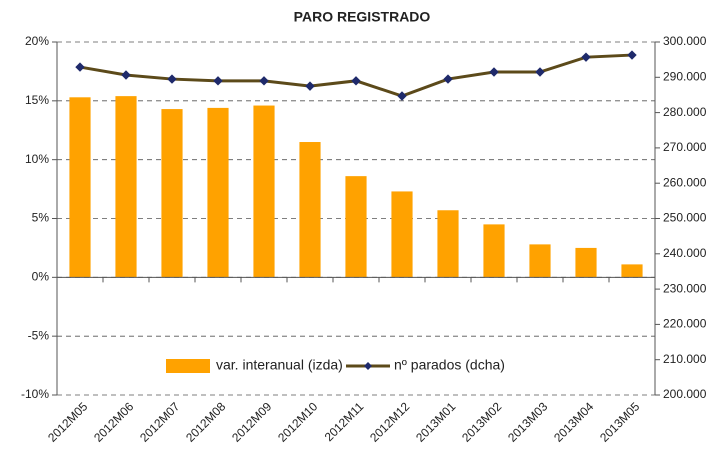 The height and width of the screenshot is (456, 725). Describe the element at coordinates (298, 422) in the screenshot. I see `x-tick-label: 2012M10` at that location.